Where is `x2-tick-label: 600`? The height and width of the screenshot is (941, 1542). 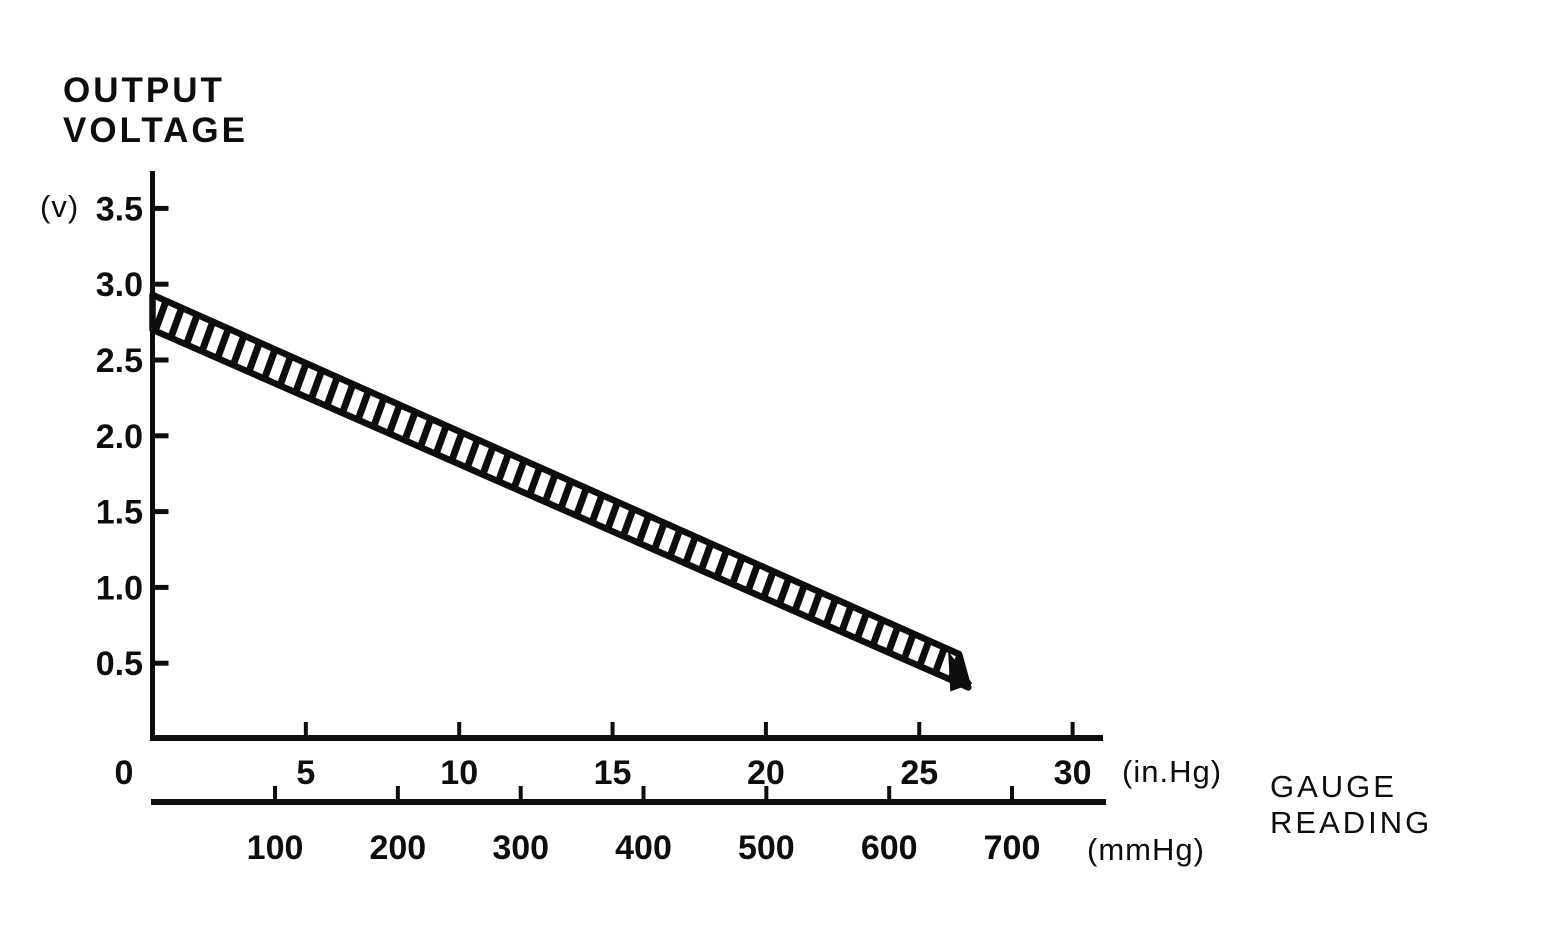 x2-tick-label: 600 is located at coordinates (889, 848).